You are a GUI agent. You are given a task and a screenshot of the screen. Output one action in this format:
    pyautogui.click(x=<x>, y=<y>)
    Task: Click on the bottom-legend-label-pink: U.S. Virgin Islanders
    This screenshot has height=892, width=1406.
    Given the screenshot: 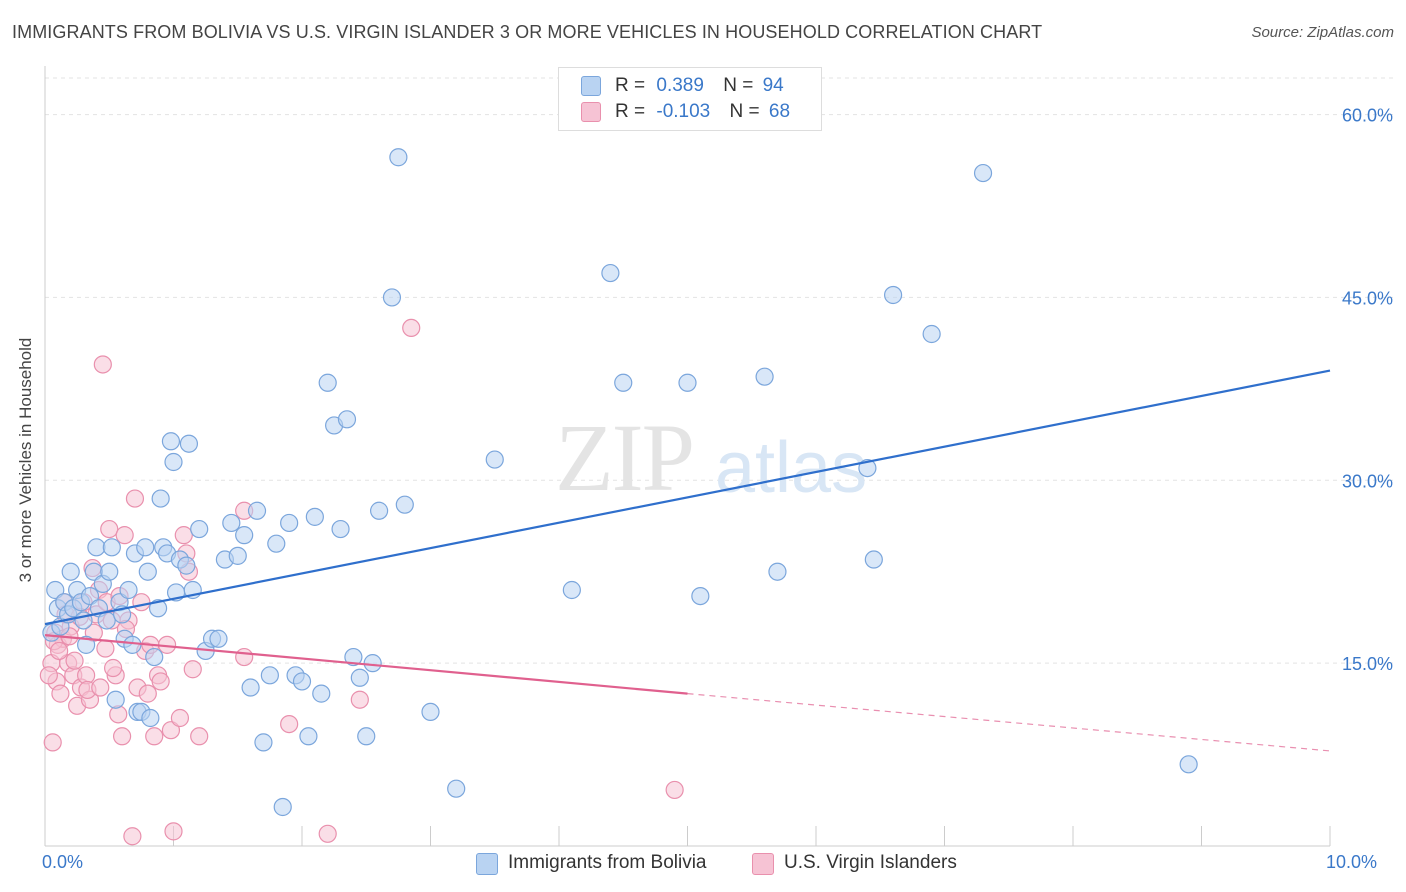 What is the action you would take?
    pyautogui.click(x=870, y=862)
    